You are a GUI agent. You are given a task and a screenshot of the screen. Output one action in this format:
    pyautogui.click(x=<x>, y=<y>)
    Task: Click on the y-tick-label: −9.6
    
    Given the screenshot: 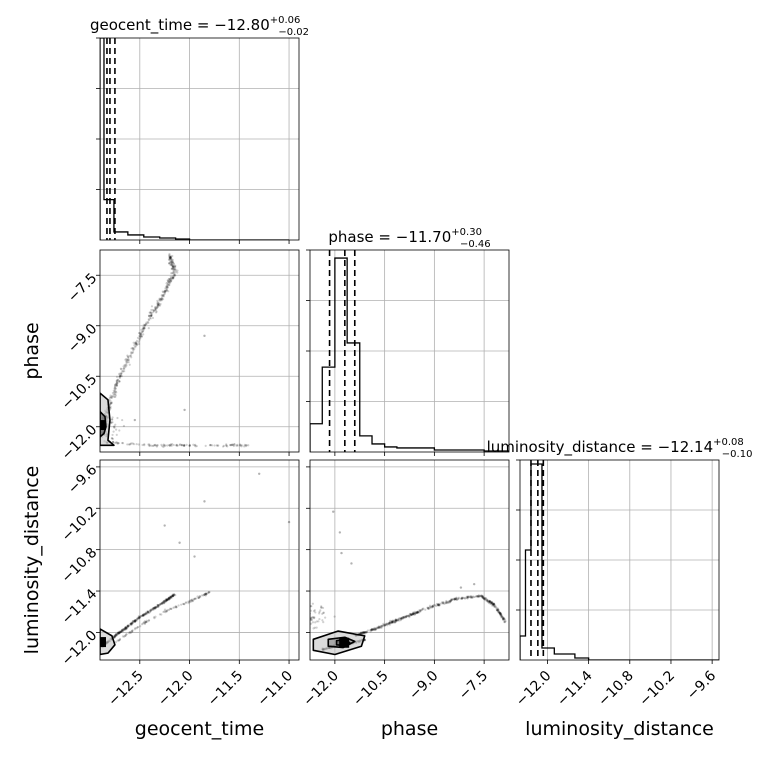 What is the action you would take?
    pyautogui.click(x=82, y=479)
    